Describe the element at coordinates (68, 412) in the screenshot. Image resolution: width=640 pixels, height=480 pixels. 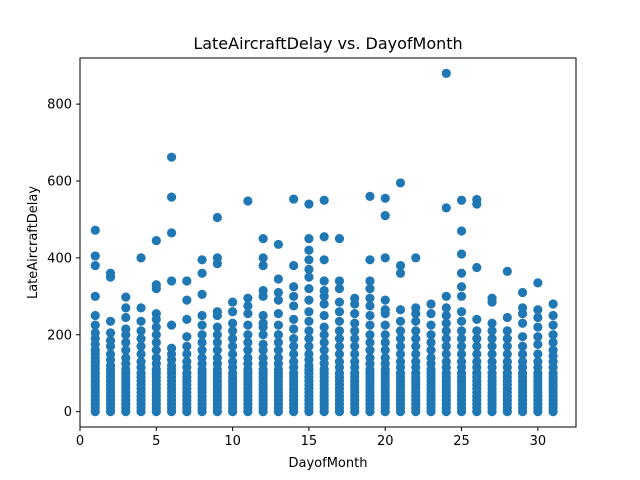
I see `y-tick-label: 0` at that location.